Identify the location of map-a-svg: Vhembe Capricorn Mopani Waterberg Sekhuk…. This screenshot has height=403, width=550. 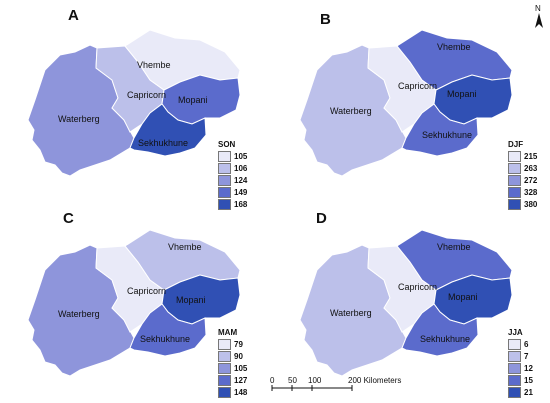
(134, 103).